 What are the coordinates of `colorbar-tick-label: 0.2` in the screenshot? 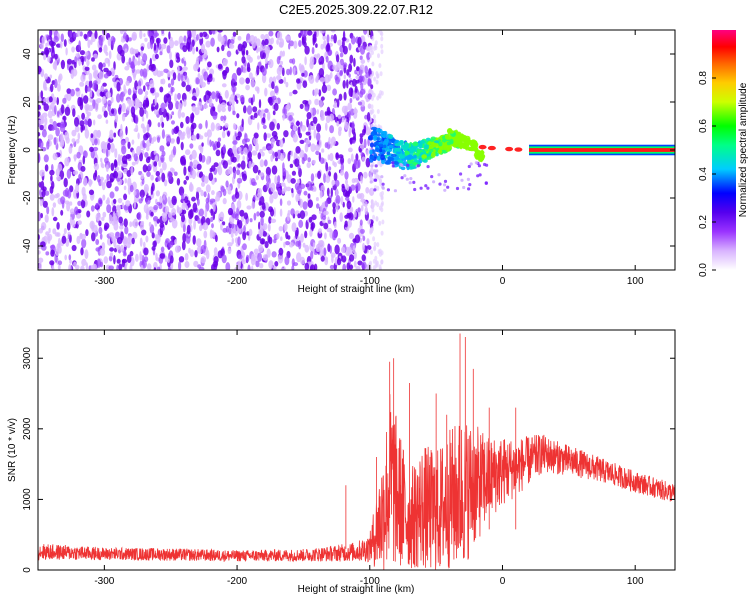 It's located at (703, 222).